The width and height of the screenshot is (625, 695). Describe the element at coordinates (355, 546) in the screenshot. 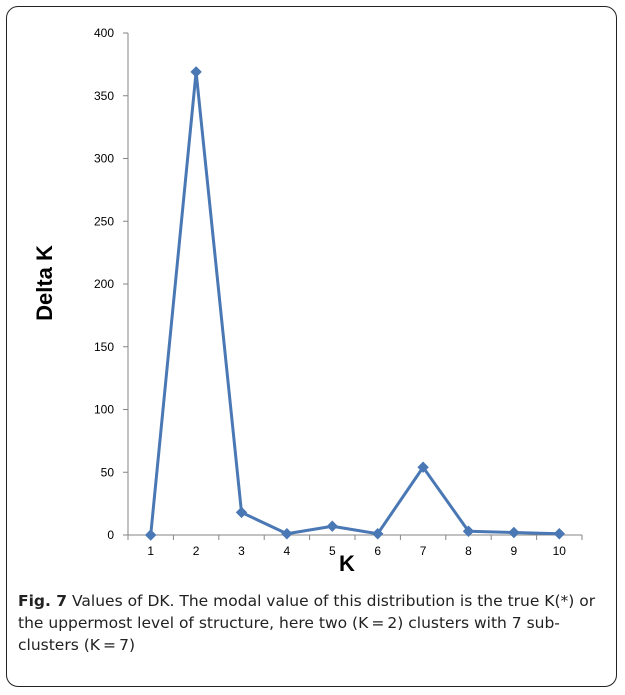

I see `x-axis: 1 2 3 4 5 6 7 8 9 10` at that location.